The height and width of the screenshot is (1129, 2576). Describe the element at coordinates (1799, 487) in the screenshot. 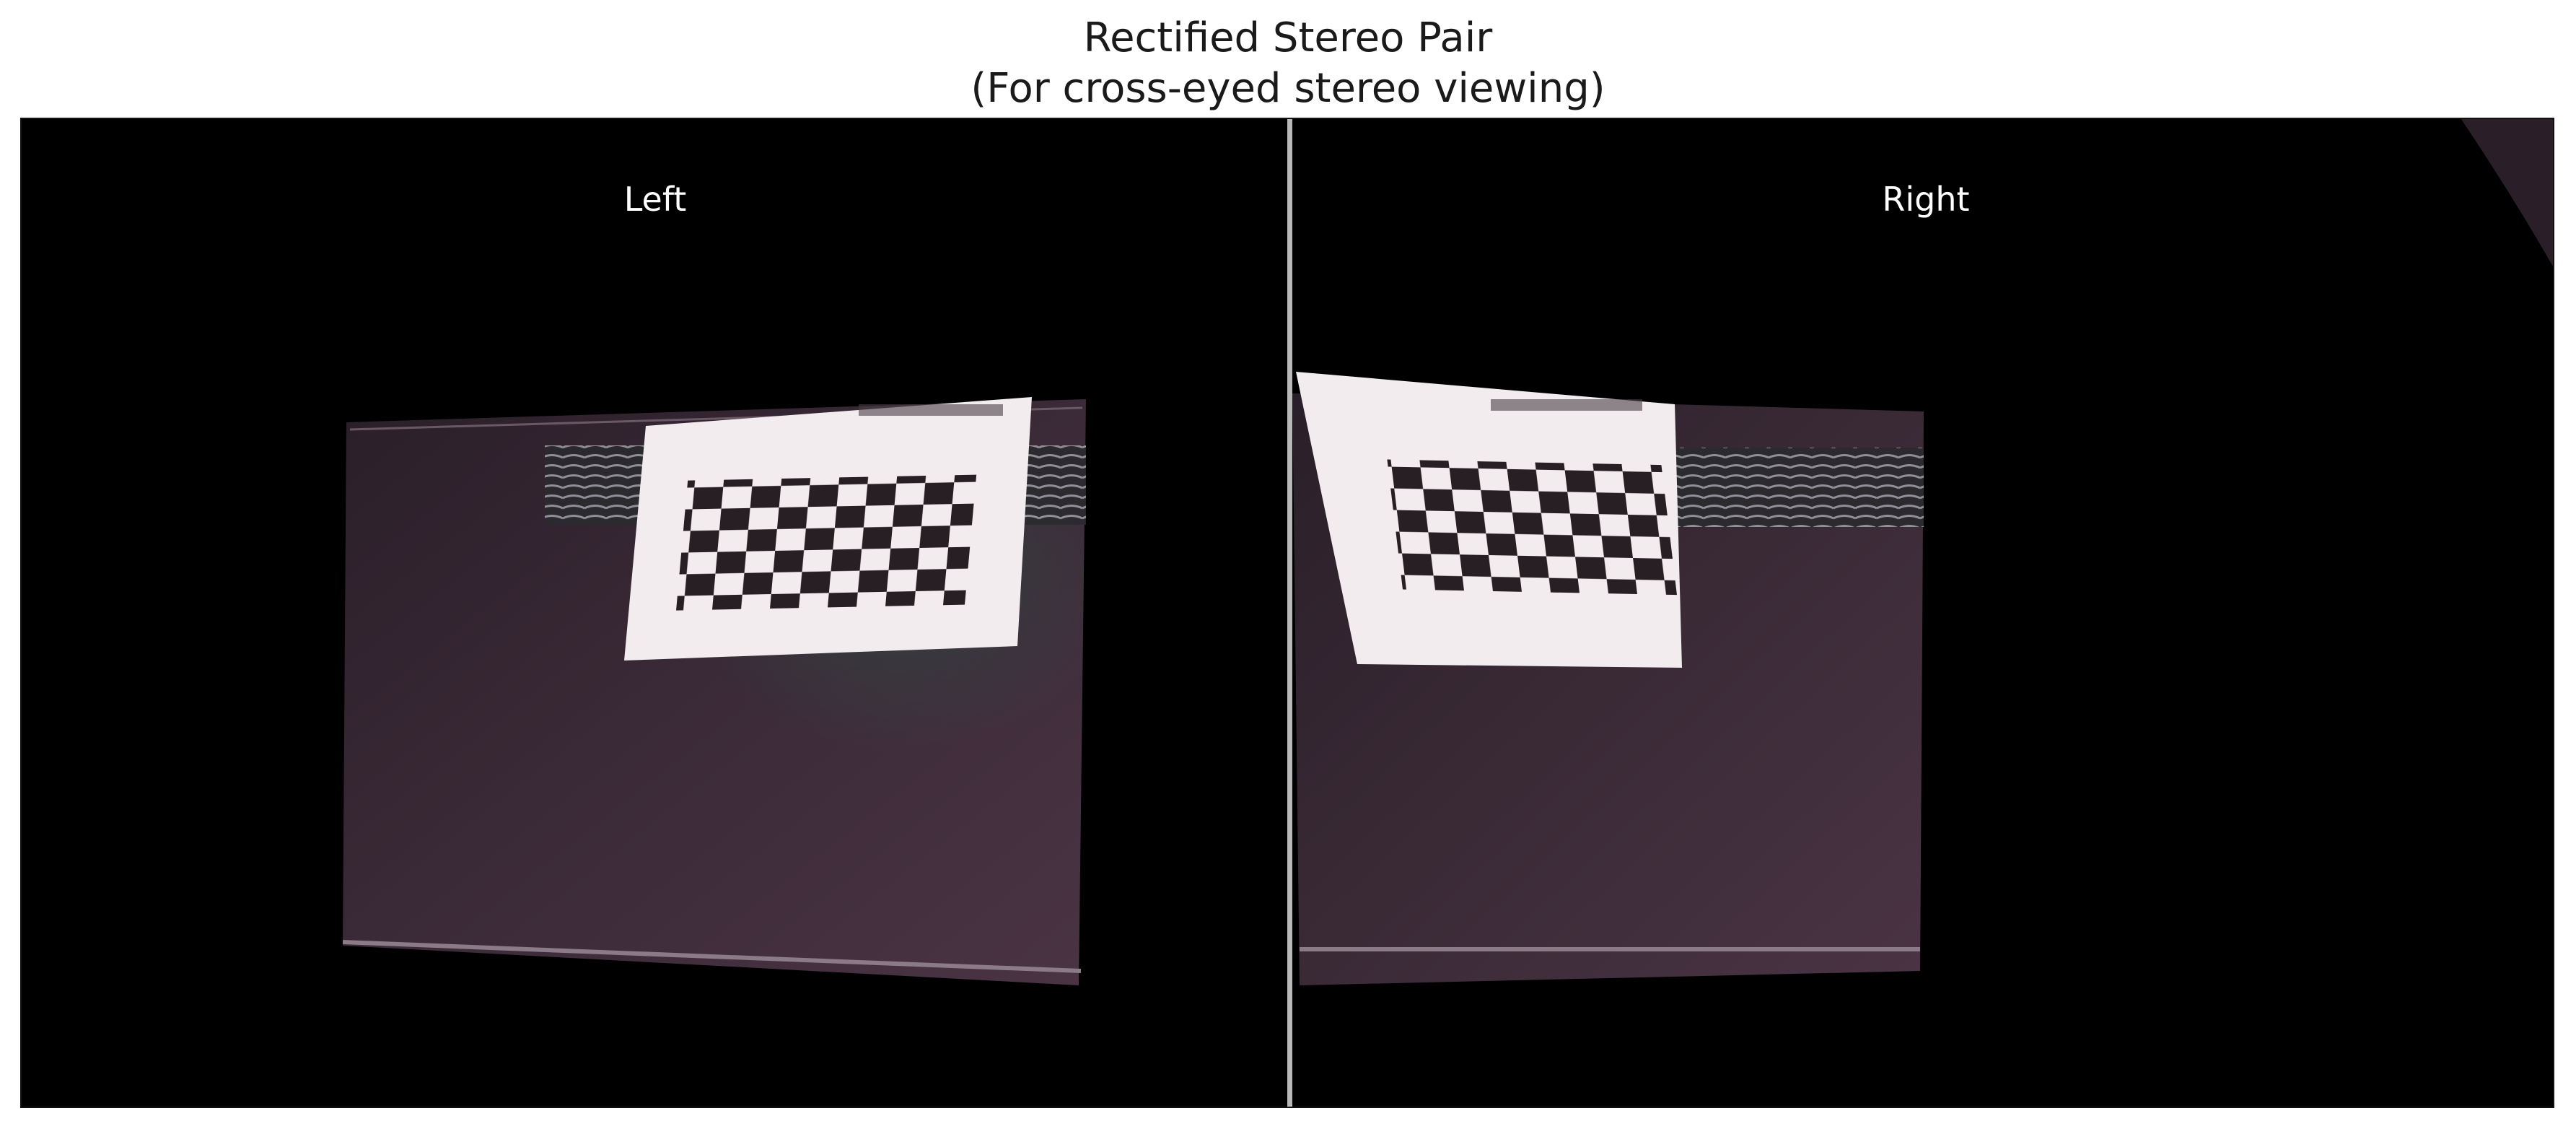

I see `threaded-rod` at that location.